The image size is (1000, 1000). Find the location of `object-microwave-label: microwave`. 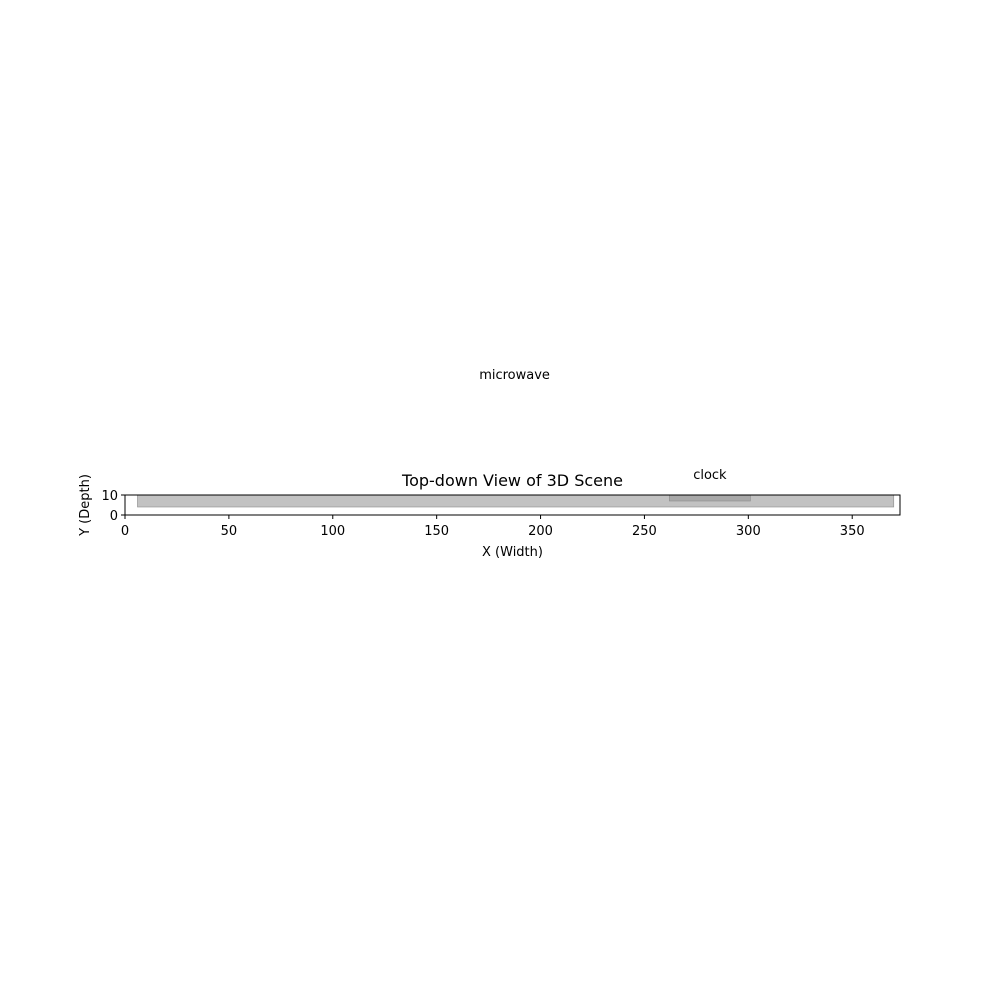

object-microwave-label: microwave is located at coordinates (514, 375).